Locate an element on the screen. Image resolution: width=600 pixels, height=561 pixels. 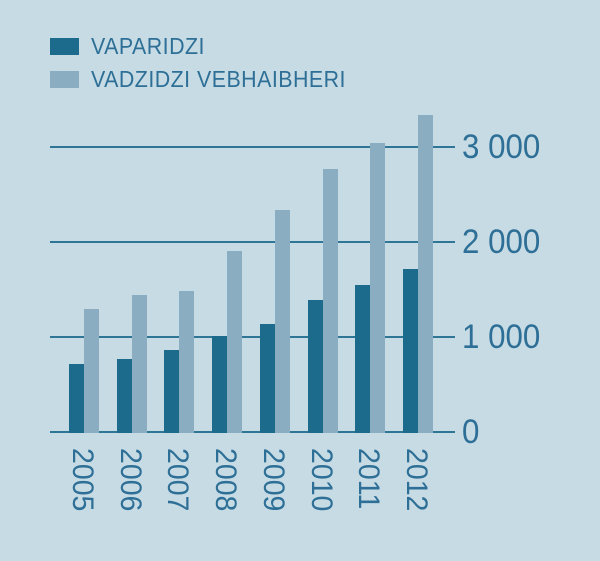
y-axis-tick-label: 1 000 is located at coordinates (501, 337).